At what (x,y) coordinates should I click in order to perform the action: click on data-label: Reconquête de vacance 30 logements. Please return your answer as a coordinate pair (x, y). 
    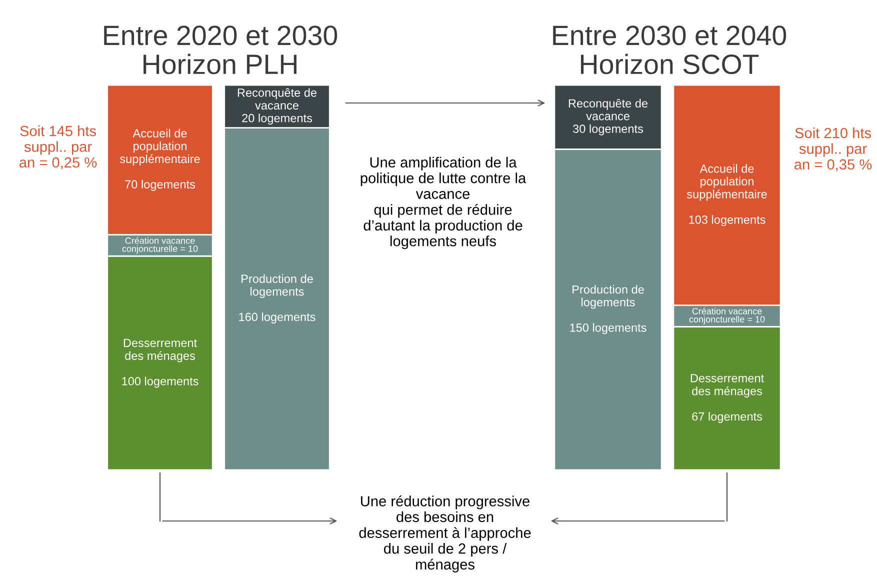
    Looking at the image, I should click on (608, 117).